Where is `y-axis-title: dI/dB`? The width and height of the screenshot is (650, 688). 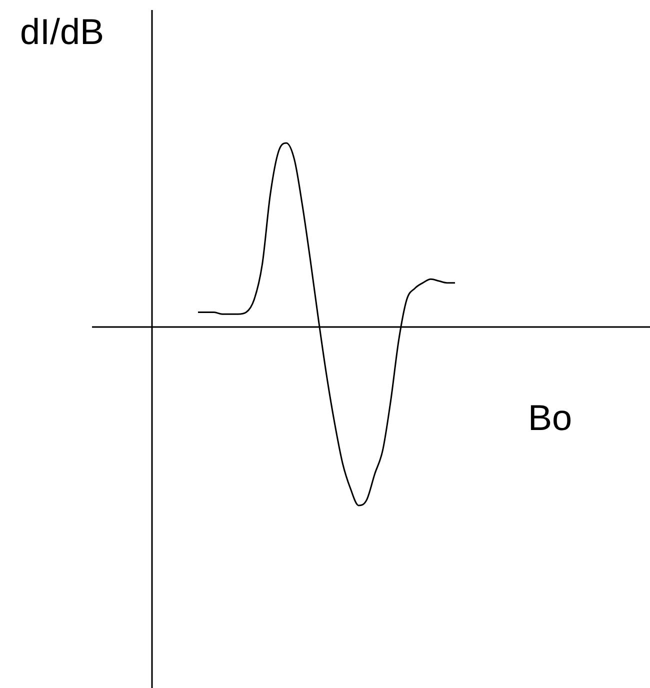 y-axis-title: dI/dB is located at coordinates (62, 32).